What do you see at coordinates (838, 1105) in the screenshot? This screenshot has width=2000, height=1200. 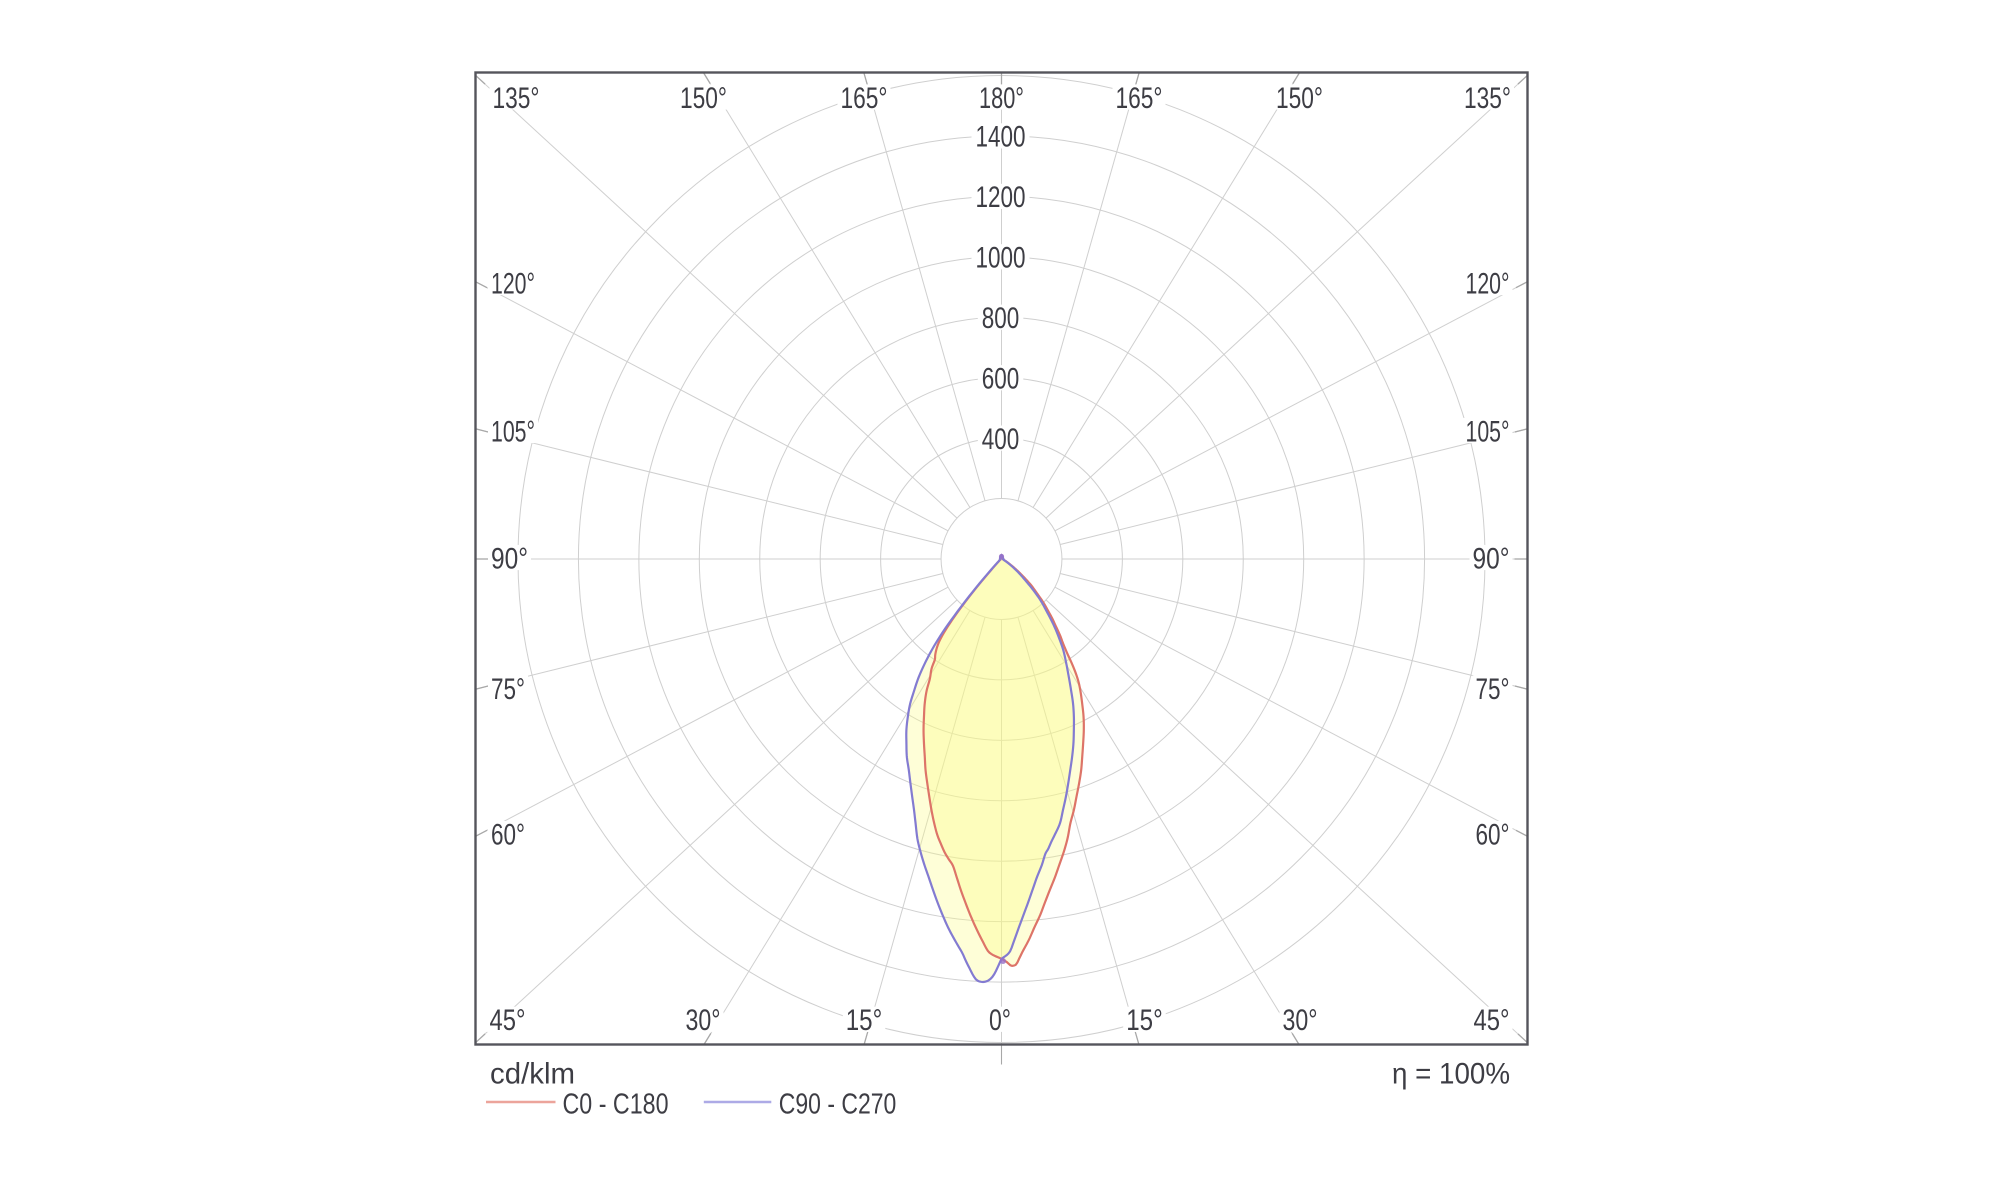 I see `svg-text: C90 - C270` at bounding box center [838, 1105].